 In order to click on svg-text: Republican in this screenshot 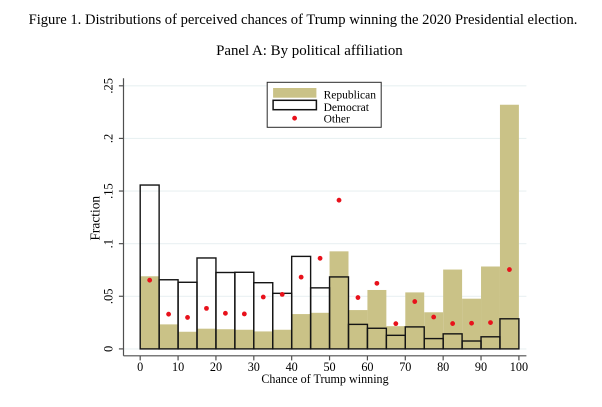, I will do `click(350, 96)`.